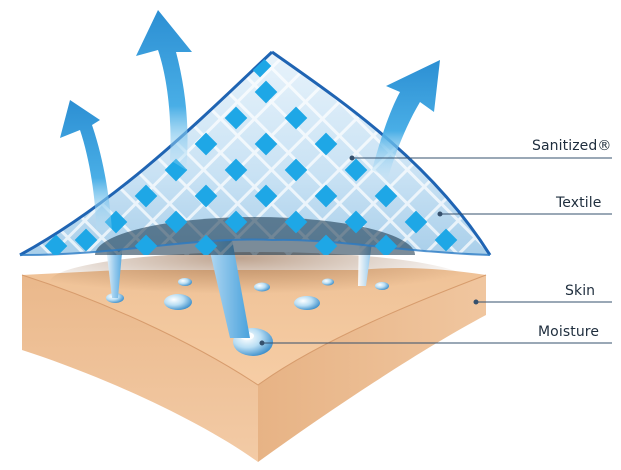 The image size is (621, 470). What do you see at coordinates (580, 291) in the screenshot?
I see `skin-label: Skin` at bounding box center [580, 291].